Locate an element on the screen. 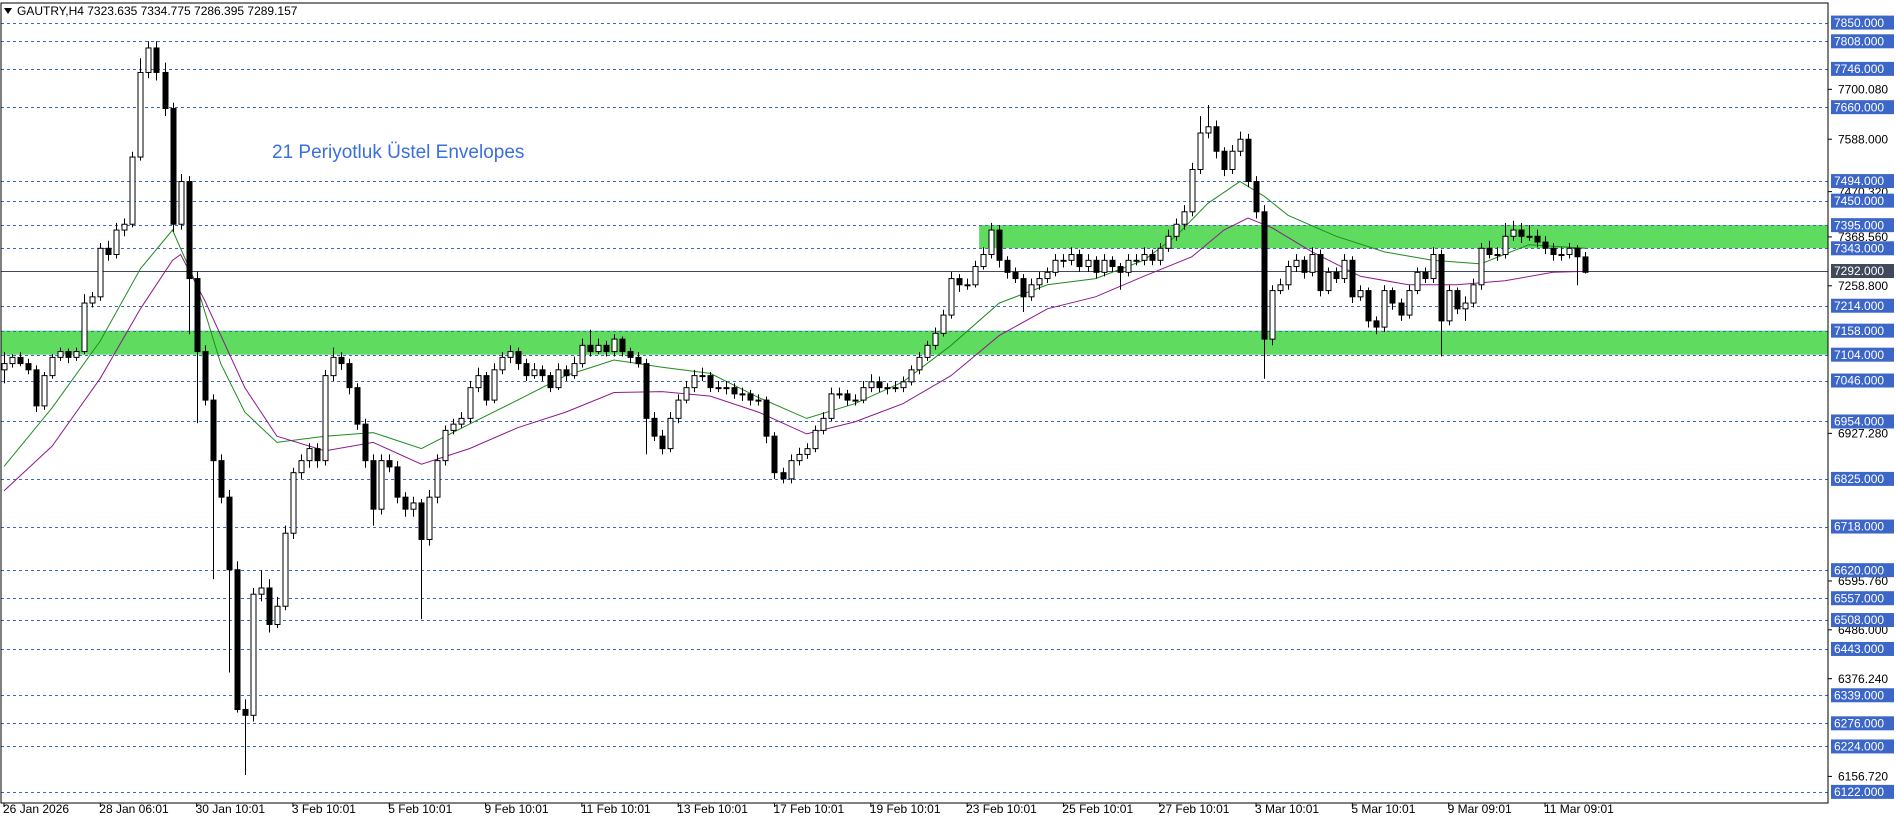  level-label: 6620.000 is located at coordinates (1859, 570).